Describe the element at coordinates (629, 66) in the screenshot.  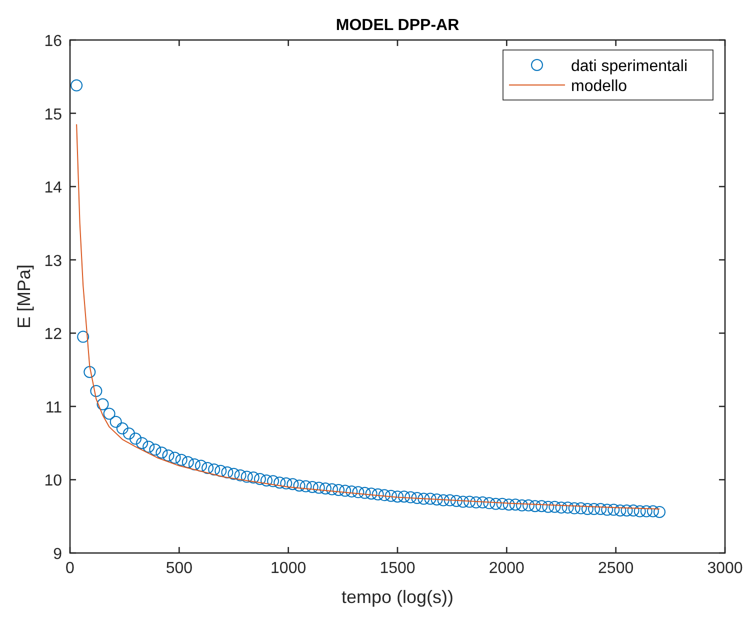
I see `legend-label: dati sperimentali` at that location.